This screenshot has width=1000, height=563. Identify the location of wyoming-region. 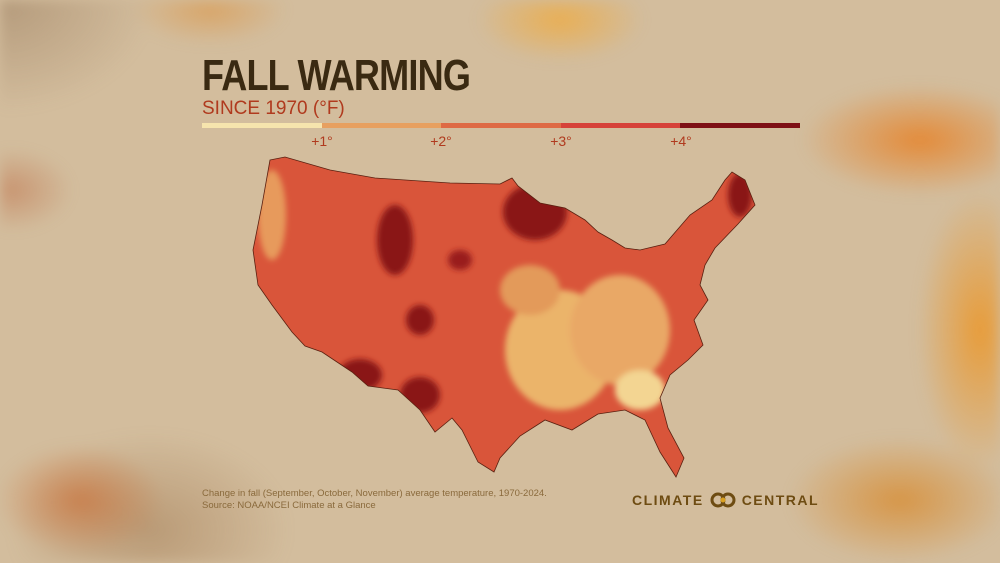
(395, 240).